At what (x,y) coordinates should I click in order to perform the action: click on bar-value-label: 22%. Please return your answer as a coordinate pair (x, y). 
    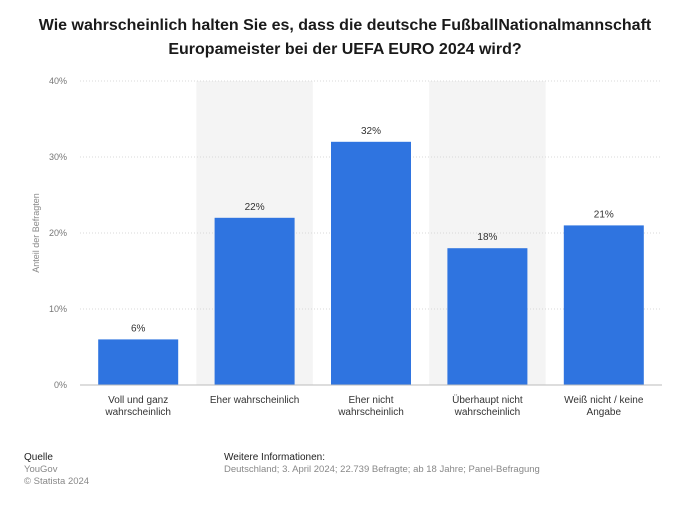
    Looking at the image, I should click on (255, 207).